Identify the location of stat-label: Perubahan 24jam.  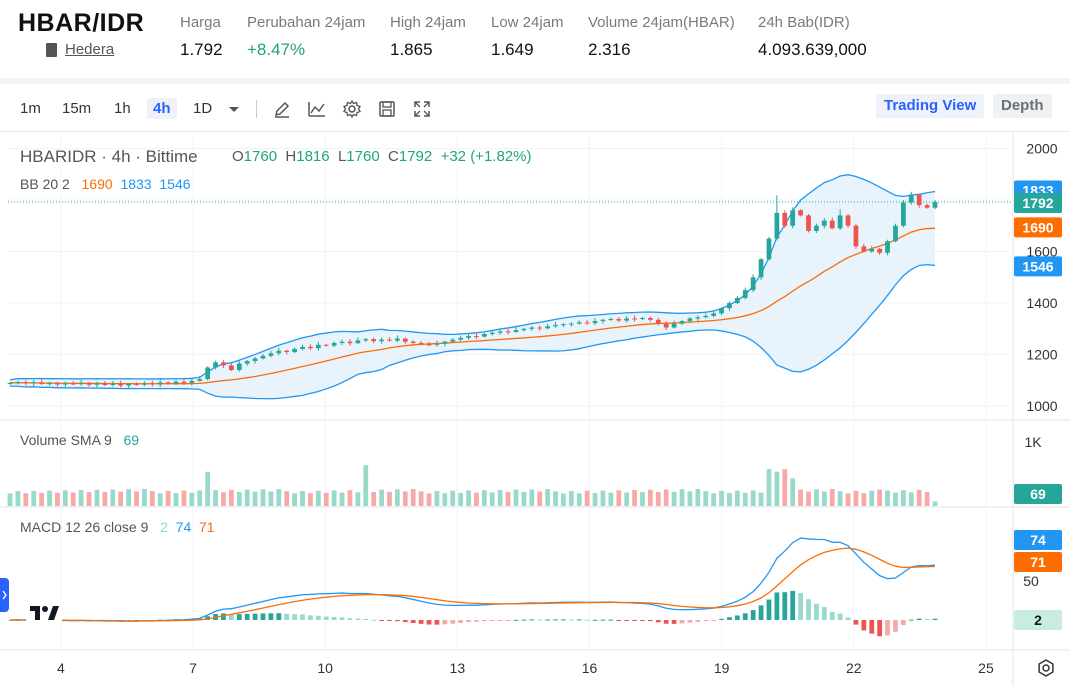
(306, 22).